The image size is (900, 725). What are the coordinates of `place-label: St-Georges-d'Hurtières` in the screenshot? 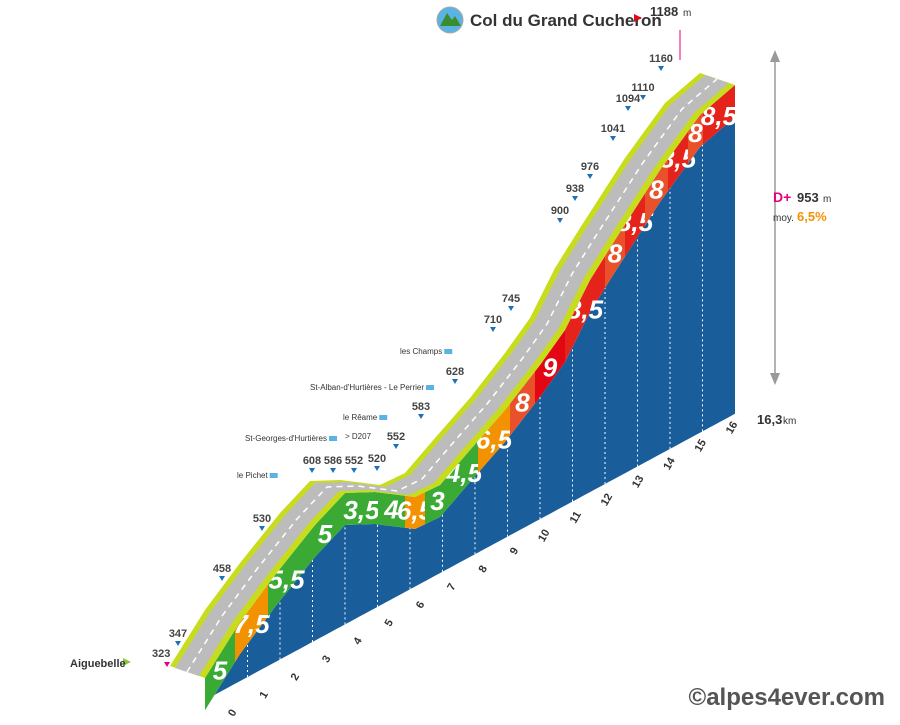 It's located at (286, 438).